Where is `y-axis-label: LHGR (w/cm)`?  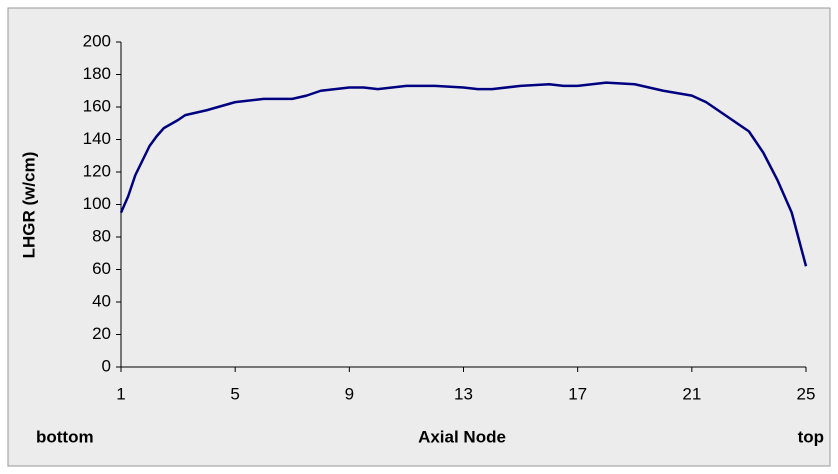 y-axis-label: LHGR (w/cm) is located at coordinates (28, 205).